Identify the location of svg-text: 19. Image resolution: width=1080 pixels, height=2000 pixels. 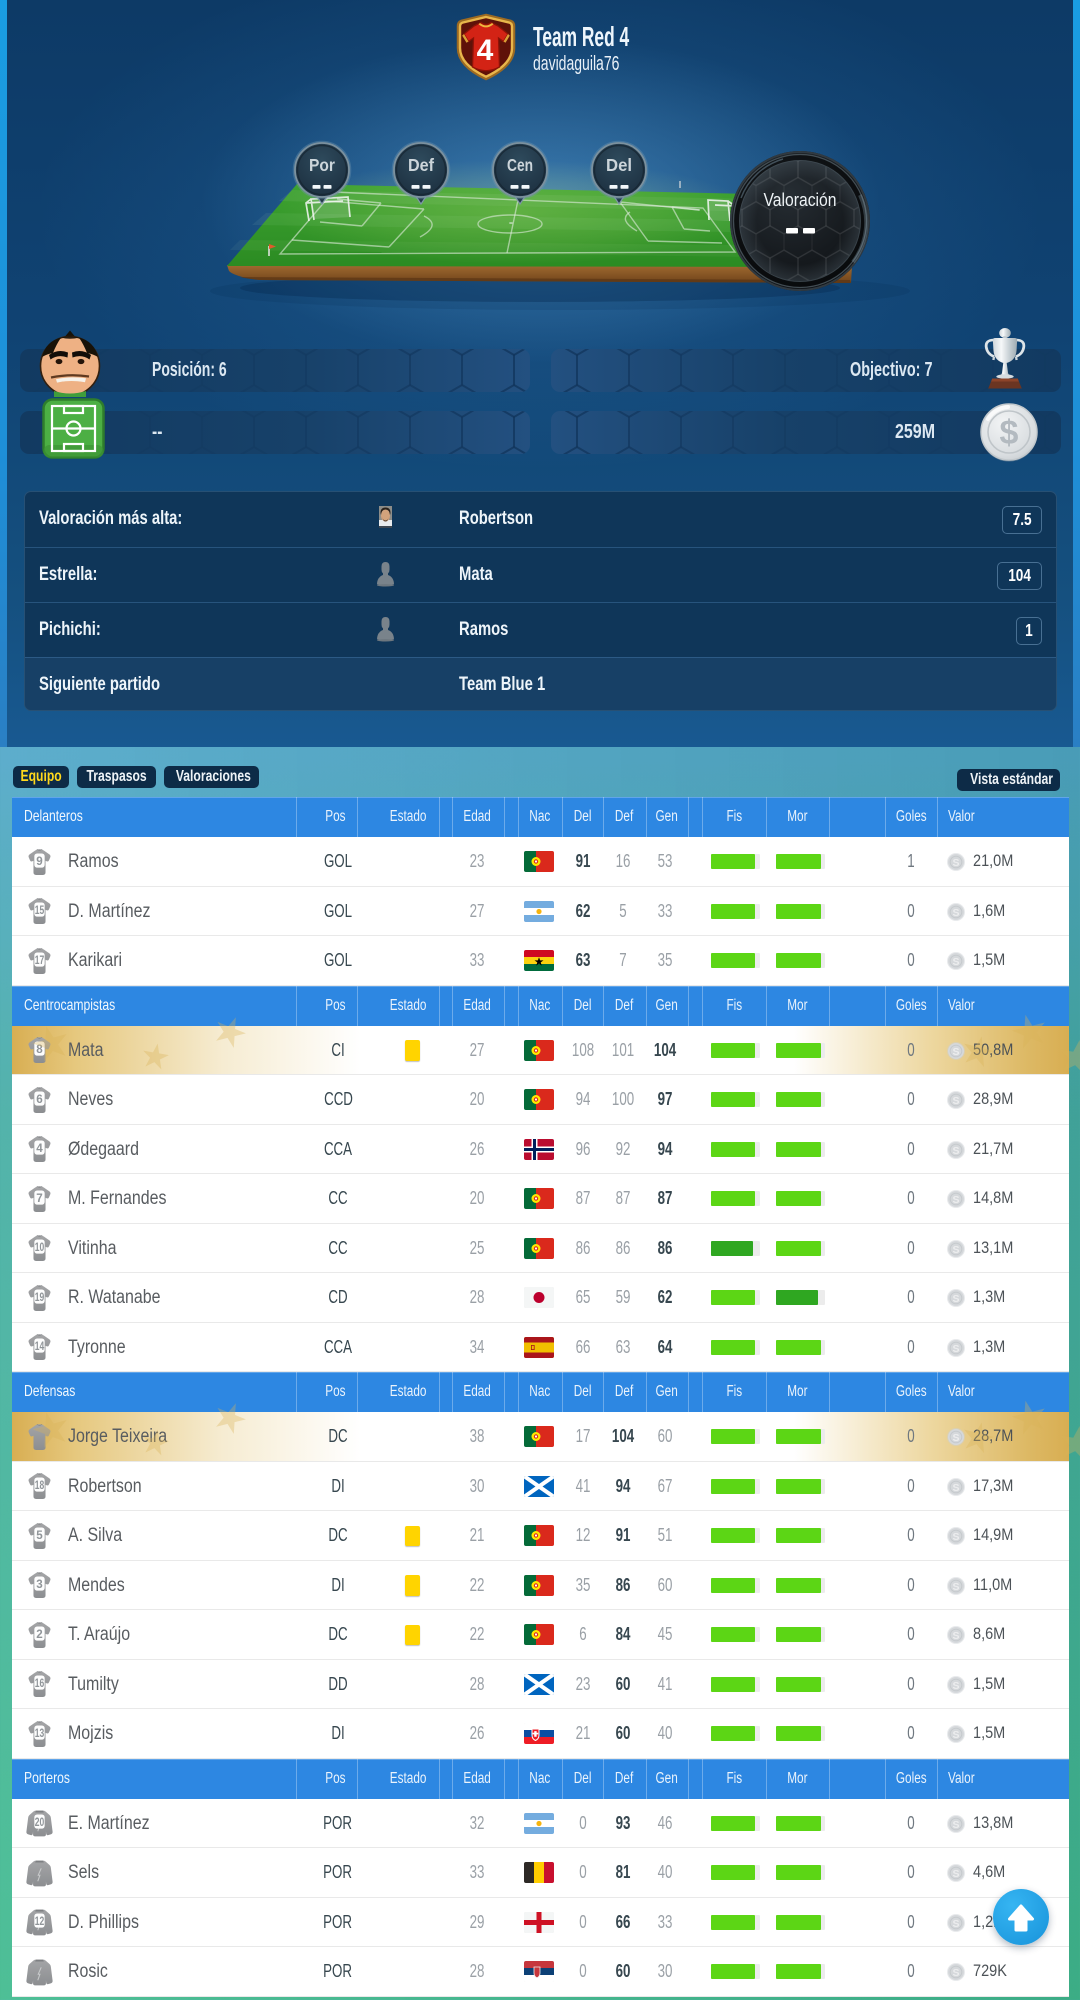
(40, 1296).